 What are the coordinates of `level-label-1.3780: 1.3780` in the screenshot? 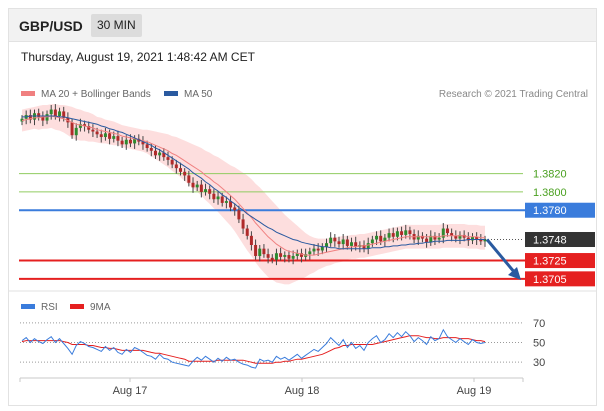 It's located at (550, 211).